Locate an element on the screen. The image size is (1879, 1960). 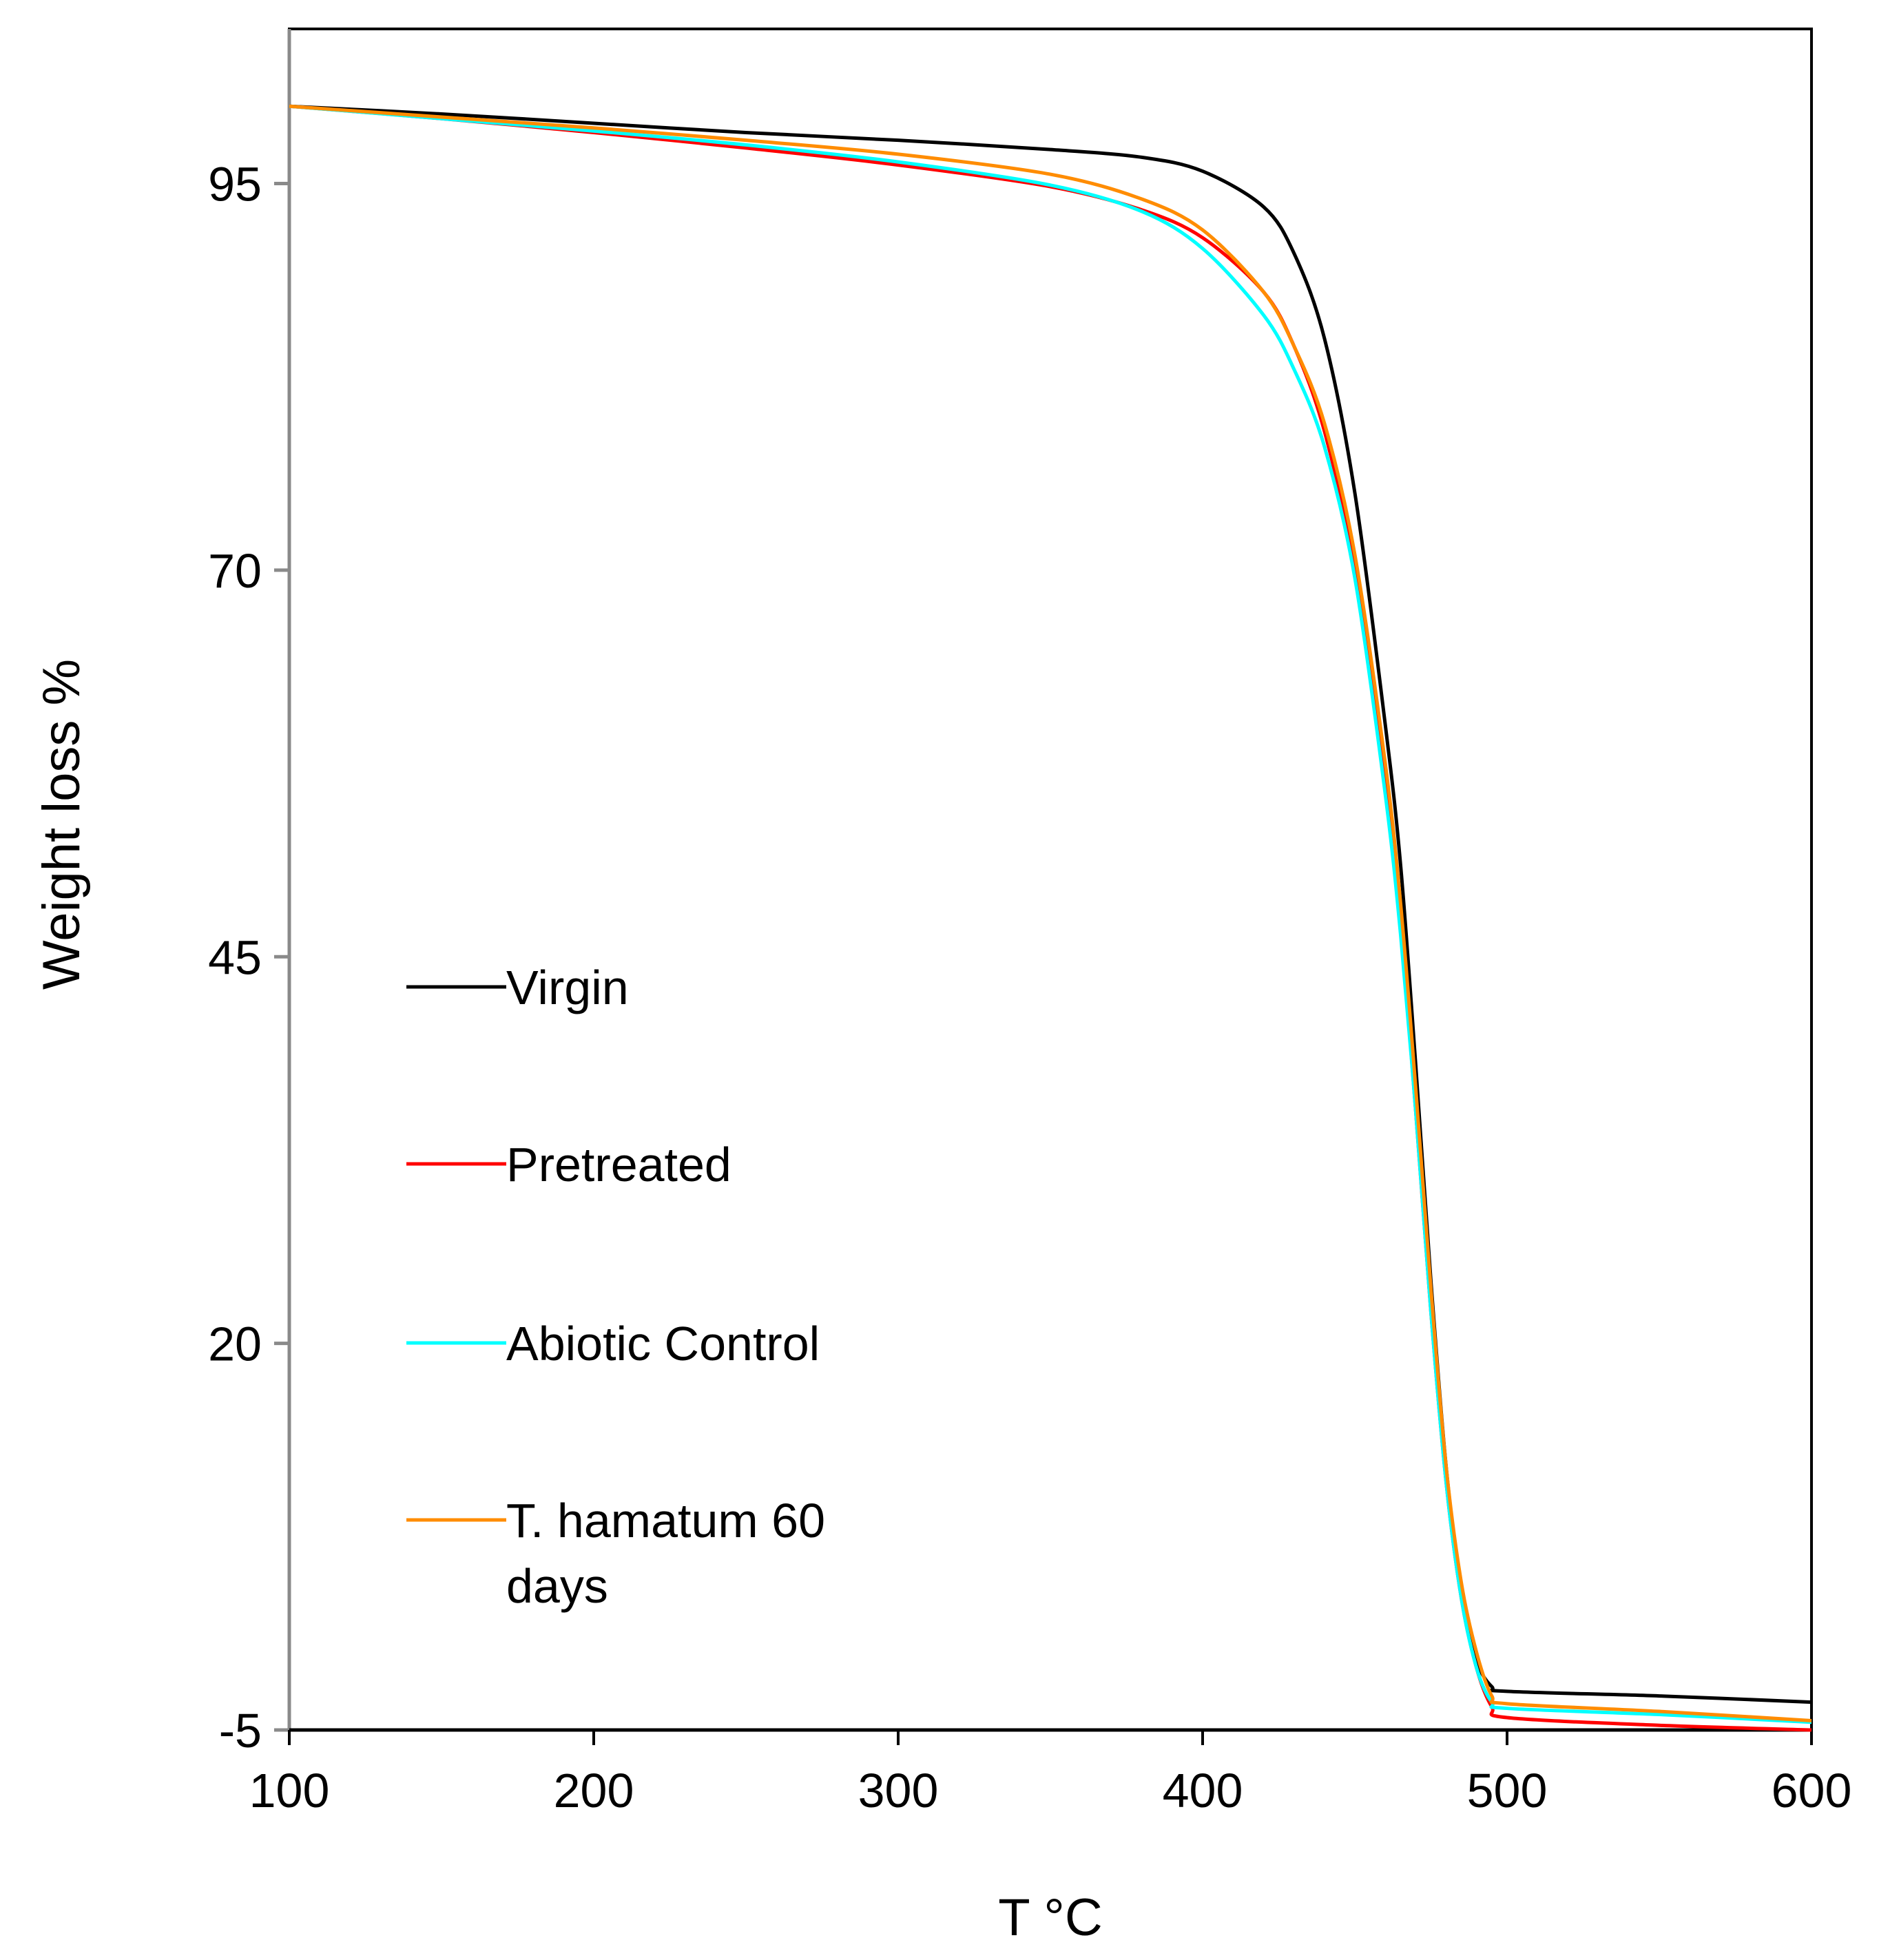
y-tick-label: 70 is located at coordinates (235, 571).